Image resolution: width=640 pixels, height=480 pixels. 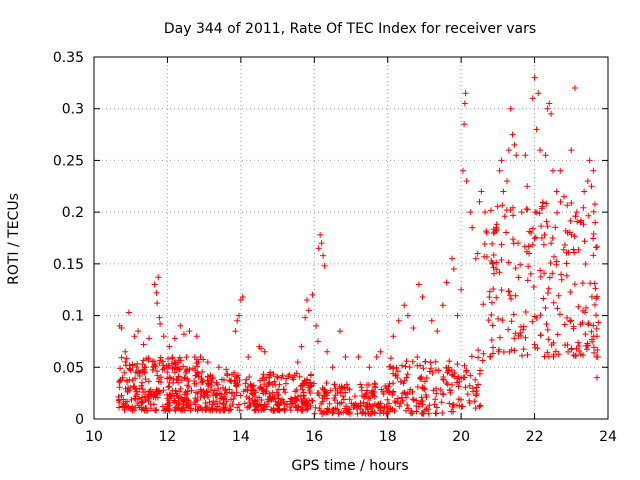 I want to click on x-tick-label: 16, so click(x=314, y=437).